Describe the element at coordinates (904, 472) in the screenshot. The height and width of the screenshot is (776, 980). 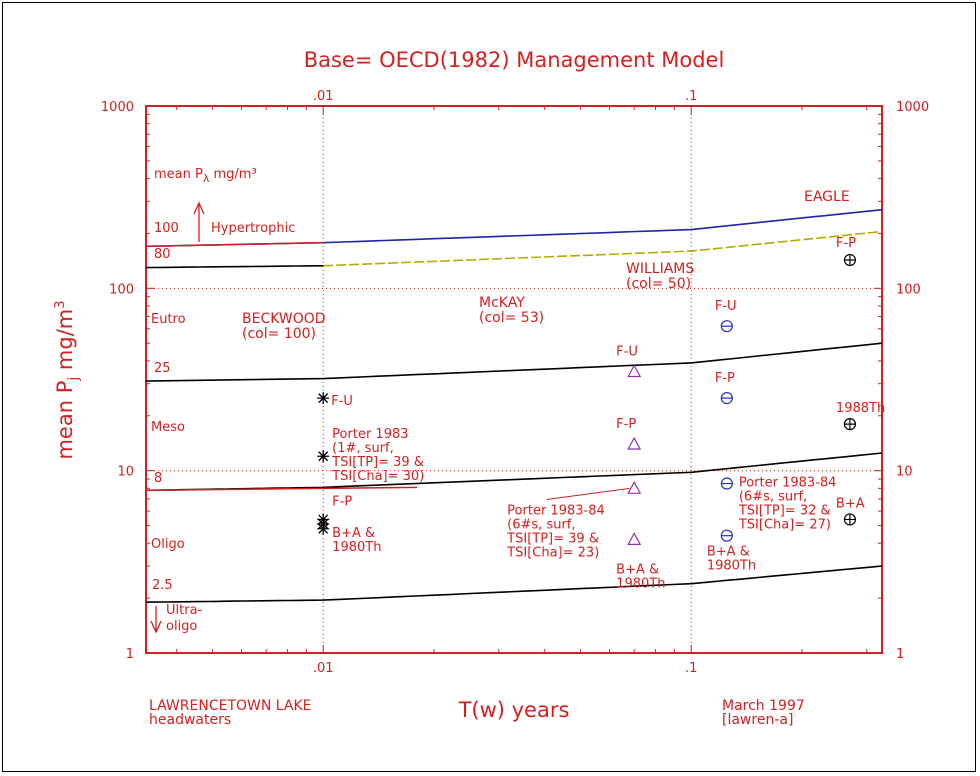
I see `y-tick-label-right: 10` at that location.